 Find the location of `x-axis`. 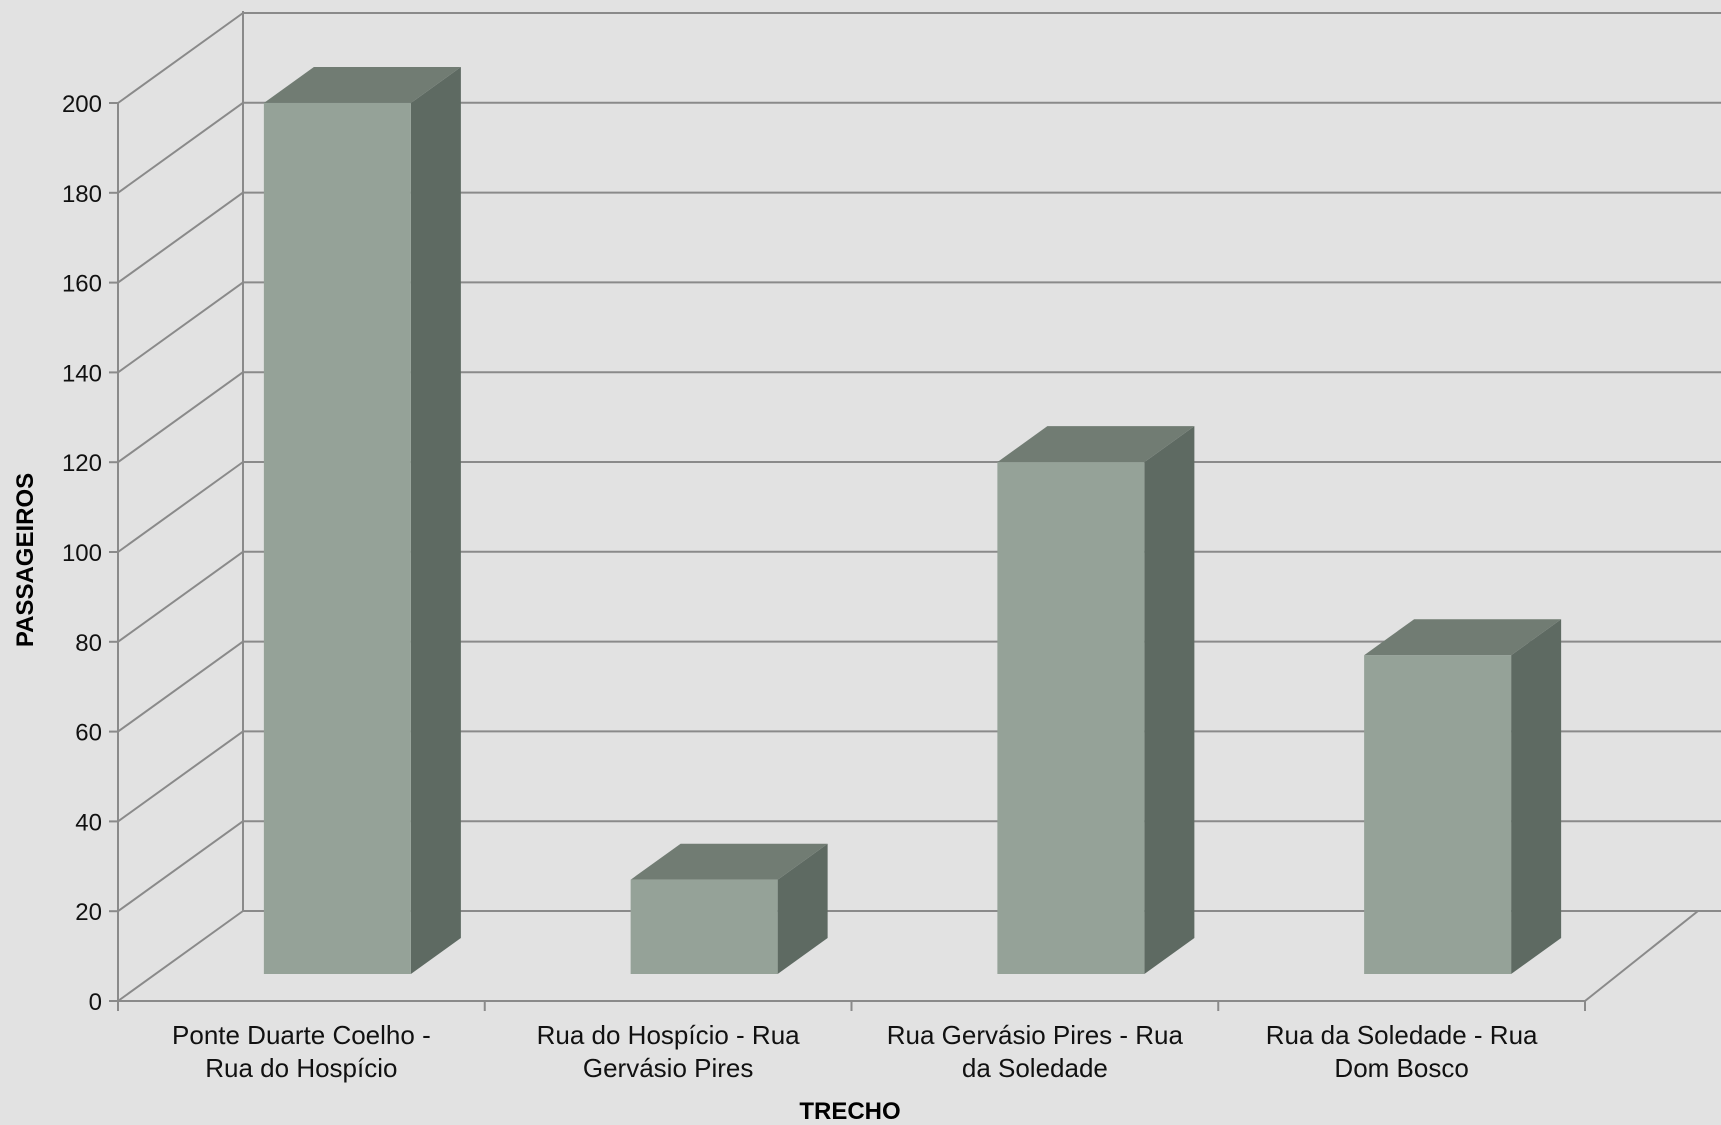

x-axis is located at coordinates (908, 960).